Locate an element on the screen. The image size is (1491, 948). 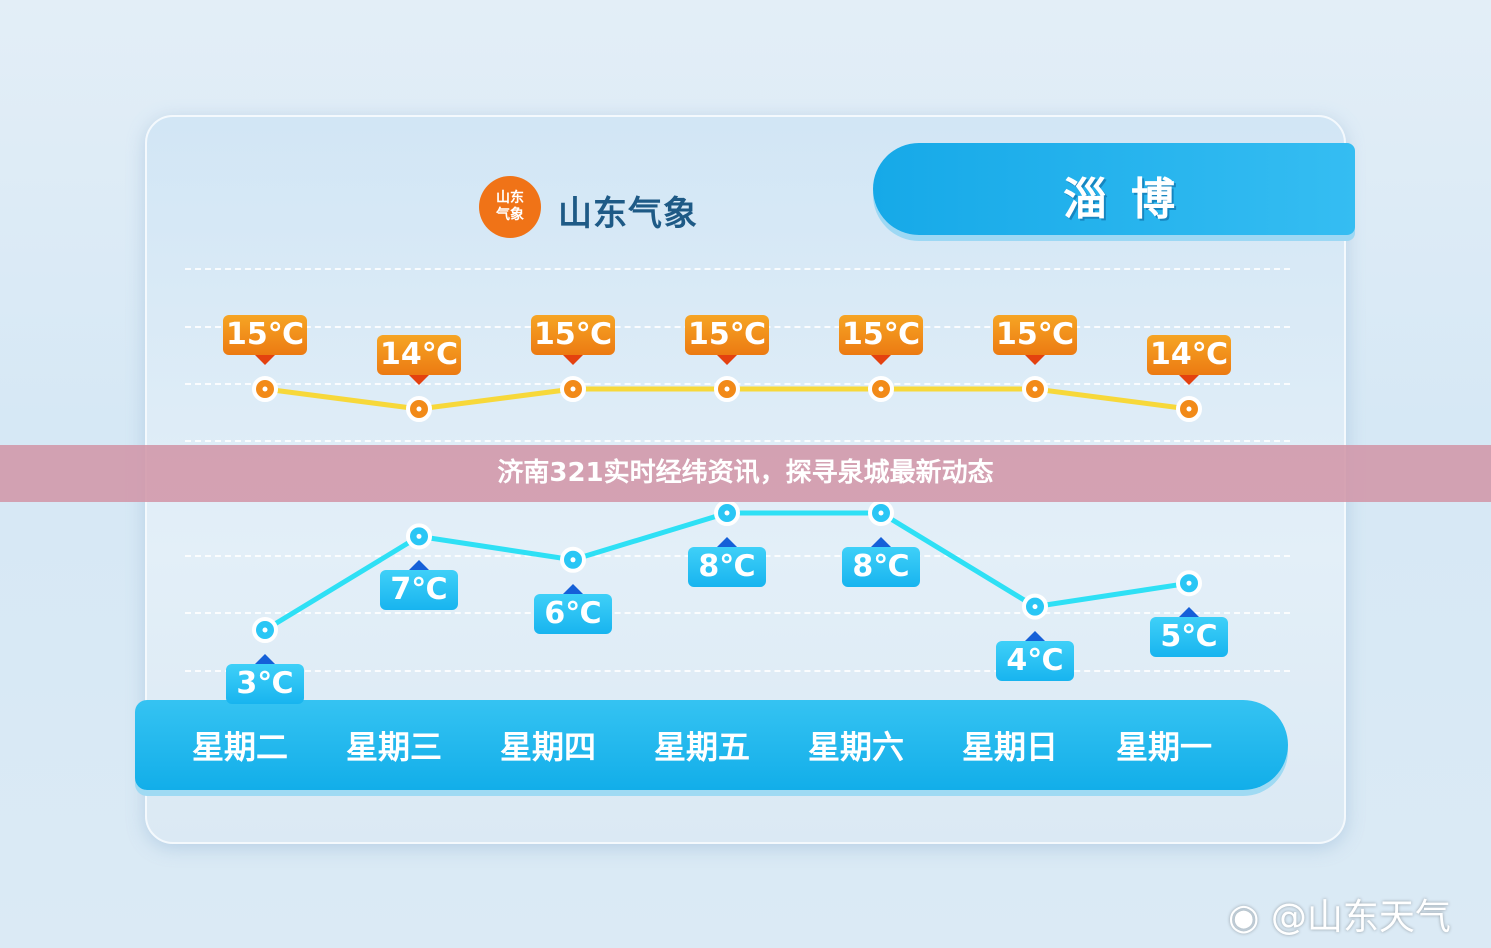
city-banner: 淄博 is located at coordinates (1114, 189).